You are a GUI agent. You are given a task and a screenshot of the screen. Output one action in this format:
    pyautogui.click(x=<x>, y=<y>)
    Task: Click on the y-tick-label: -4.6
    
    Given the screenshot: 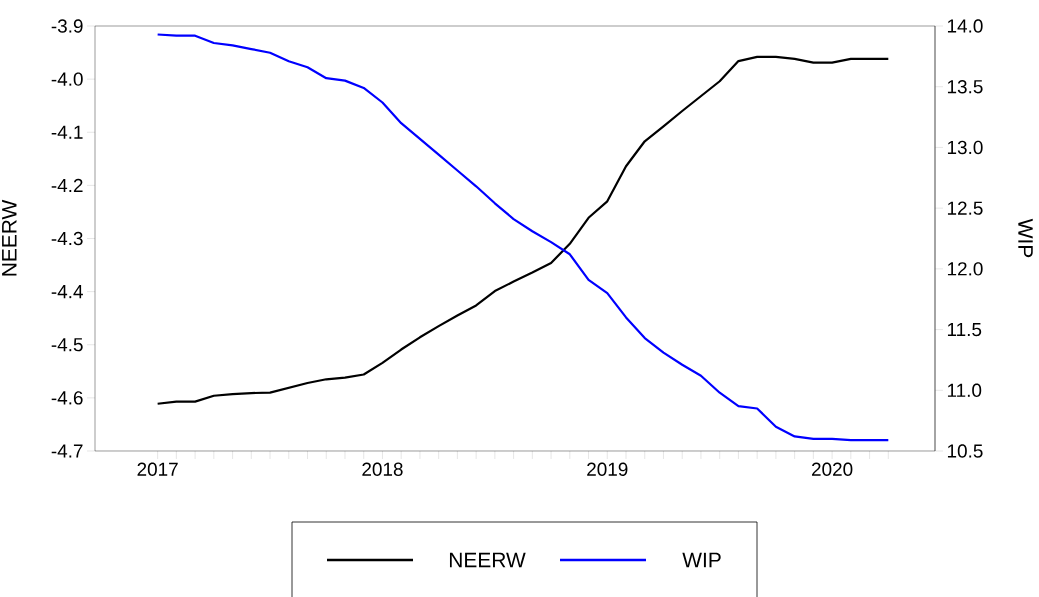 What is the action you would take?
    pyautogui.click(x=67, y=398)
    